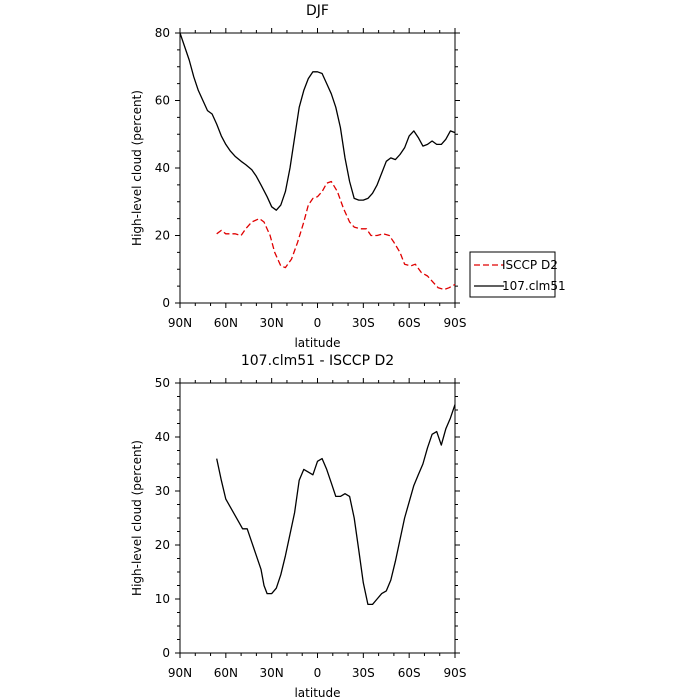  Describe the element at coordinates (162, 383) in the screenshot. I see `y-tick-label: 50` at that location.